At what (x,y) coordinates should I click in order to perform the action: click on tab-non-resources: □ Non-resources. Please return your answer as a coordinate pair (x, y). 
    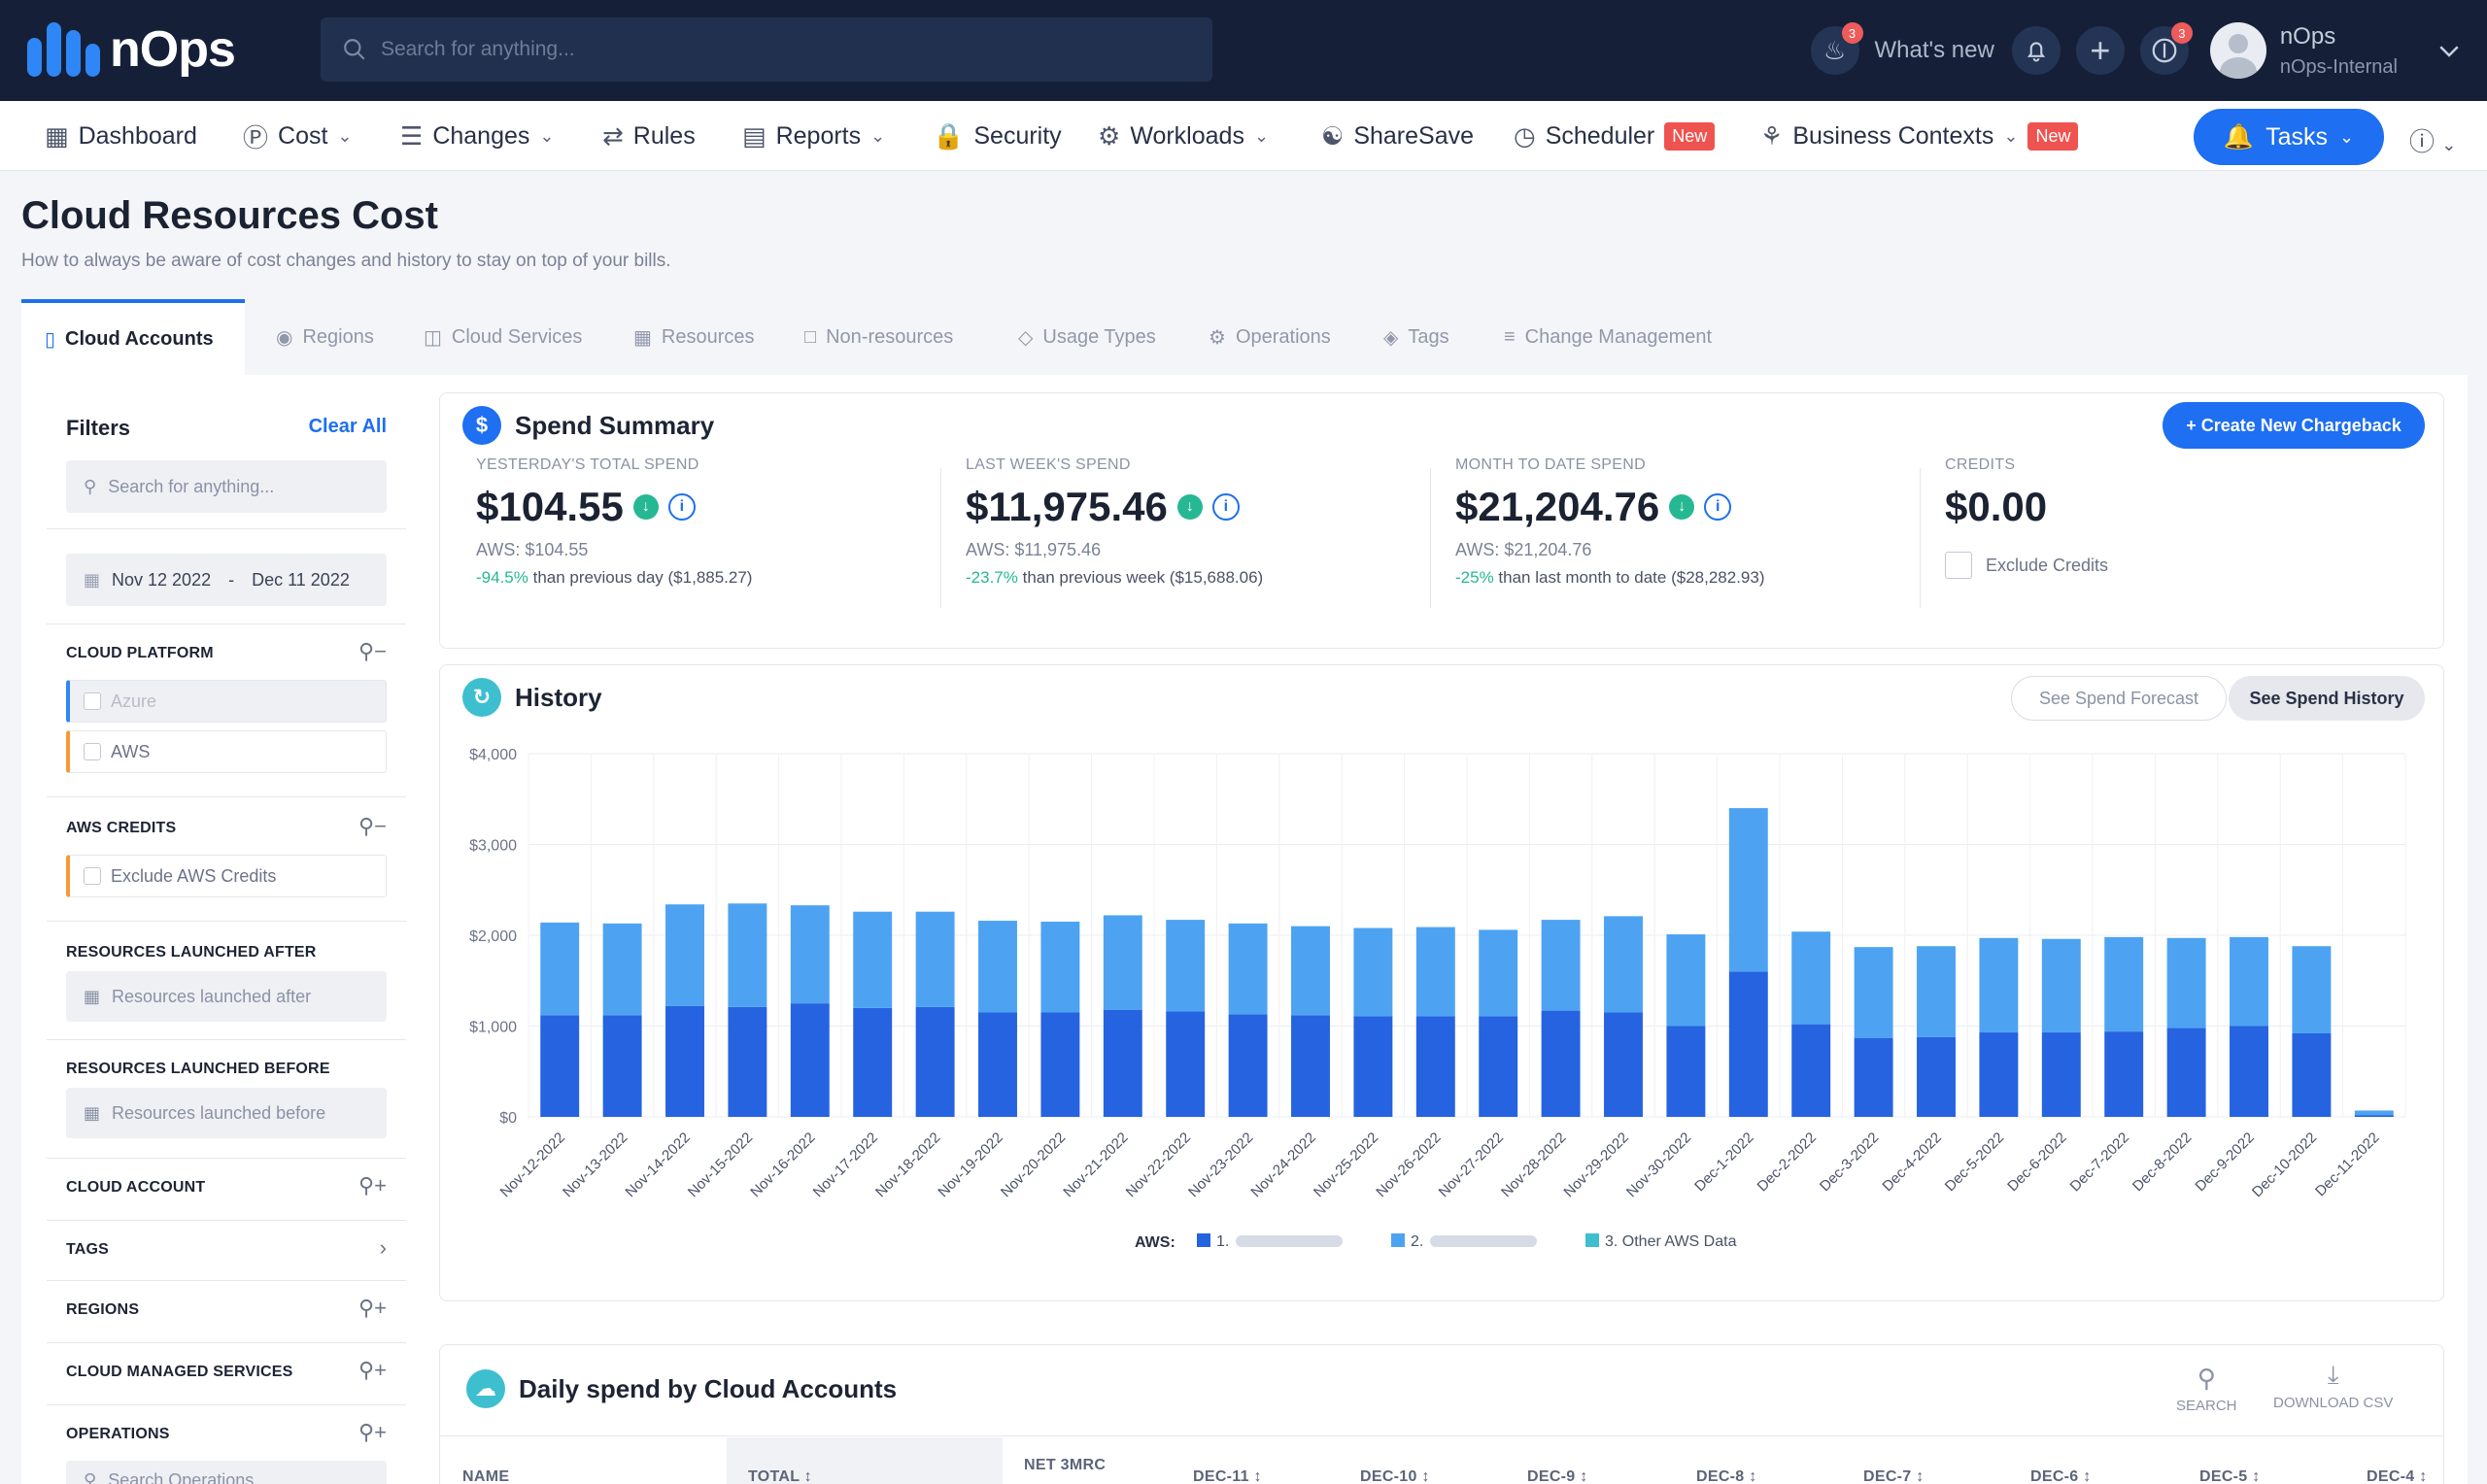
    Looking at the image, I should click on (878, 337).